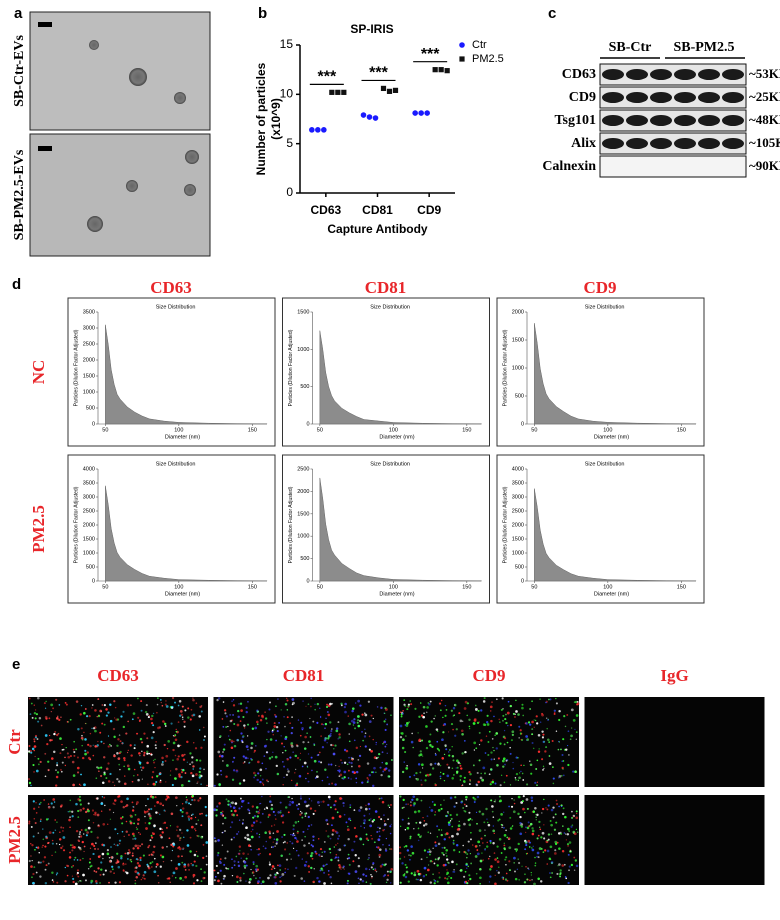 The height and width of the screenshot is (920, 780). Describe the element at coordinates (575, 120) in the screenshot. I see `protein-label: Tsg101` at that location.